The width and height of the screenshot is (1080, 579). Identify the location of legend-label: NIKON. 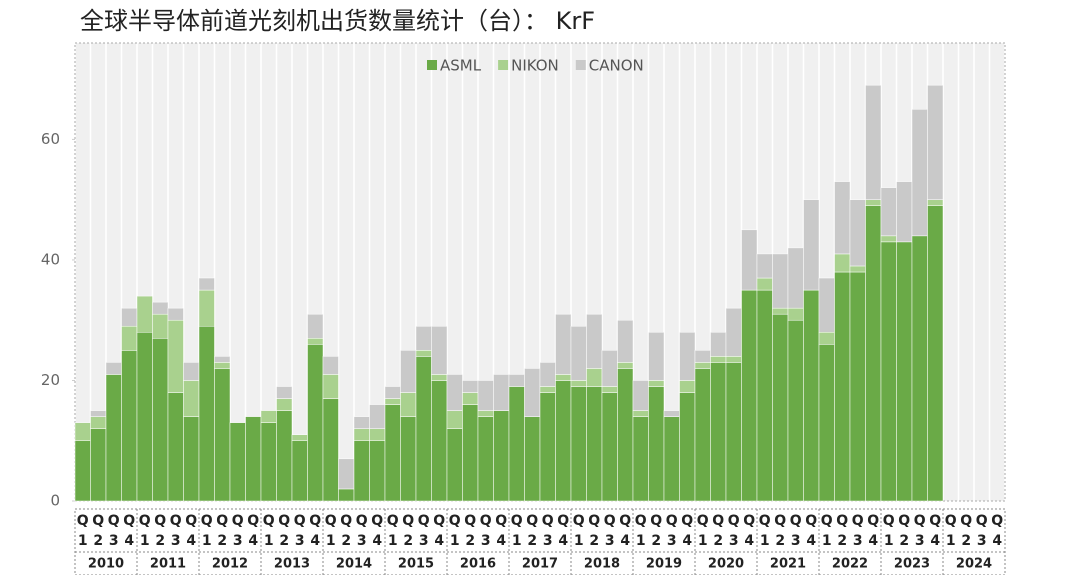
(535, 66).